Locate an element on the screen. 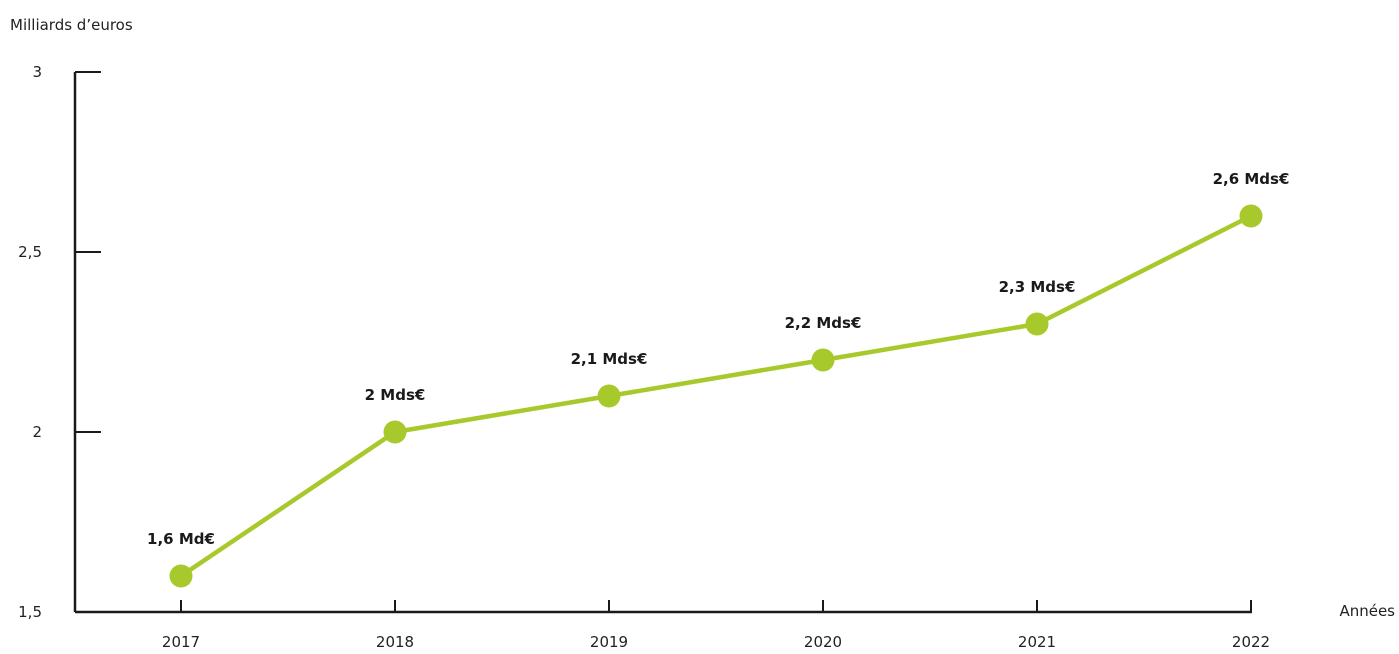 Image resolution: width=1399 pixels, height=654 pixels. data-label: 1,6 Md€ is located at coordinates (181, 539).